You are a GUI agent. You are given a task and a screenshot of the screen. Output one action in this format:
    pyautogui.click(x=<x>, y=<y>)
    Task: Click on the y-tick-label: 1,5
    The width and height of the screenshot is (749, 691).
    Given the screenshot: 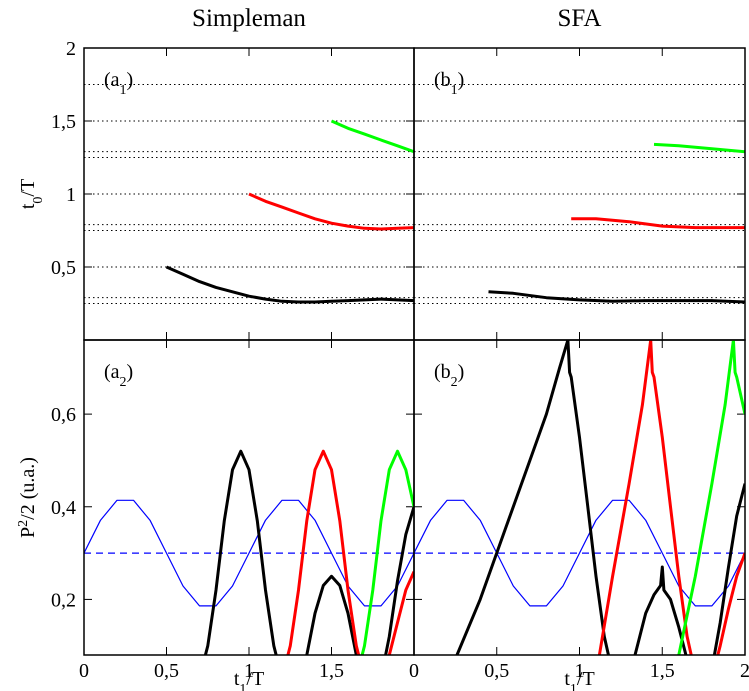 What is the action you would take?
    pyautogui.click(x=63, y=122)
    